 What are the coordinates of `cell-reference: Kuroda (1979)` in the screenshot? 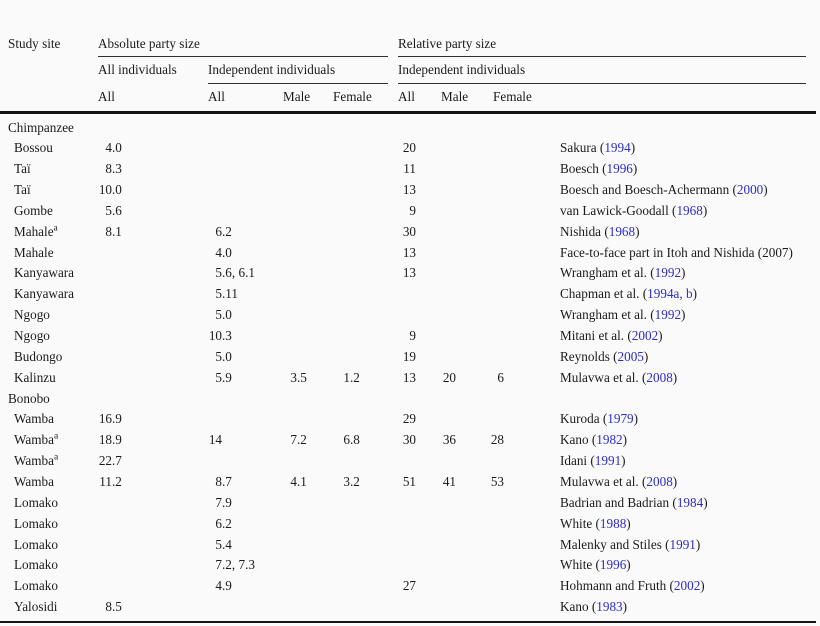 It's located at (599, 419).